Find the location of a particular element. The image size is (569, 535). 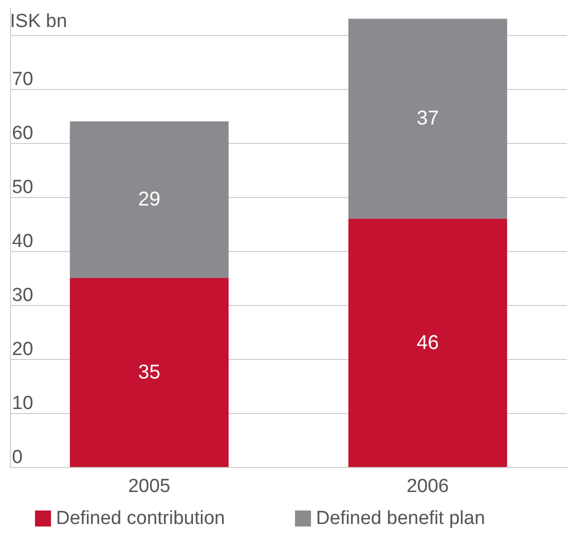

data-label: 37 is located at coordinates (427, 119).